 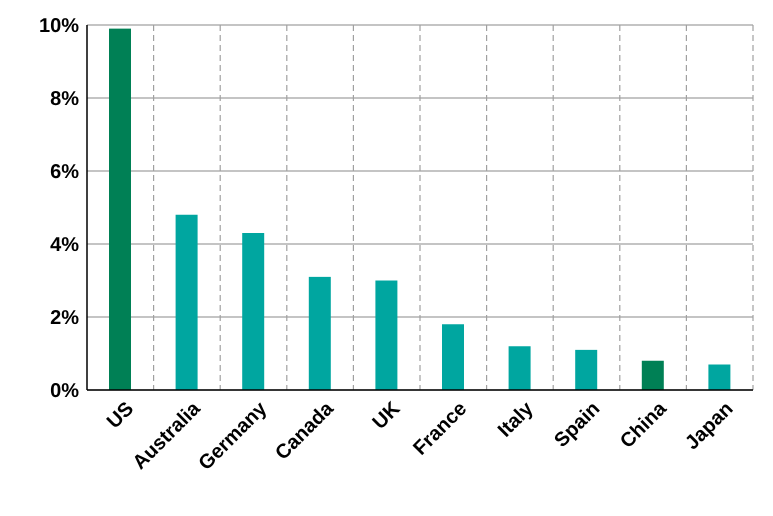 I want to click on x-tick-label: US, so click(x=120, y=415).